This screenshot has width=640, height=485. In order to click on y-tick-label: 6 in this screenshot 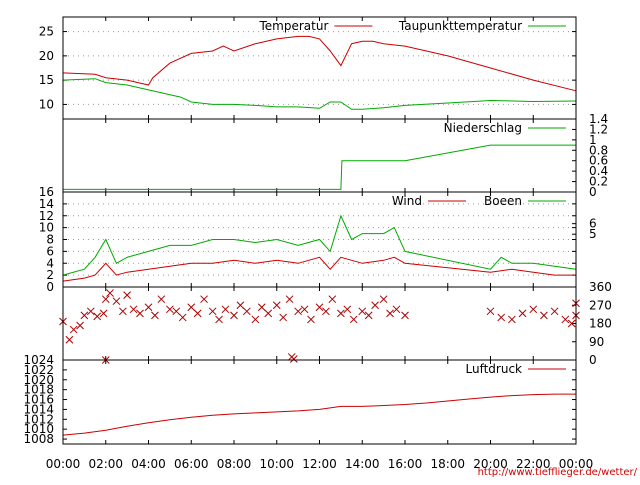, I will do `click(50, 251)`.